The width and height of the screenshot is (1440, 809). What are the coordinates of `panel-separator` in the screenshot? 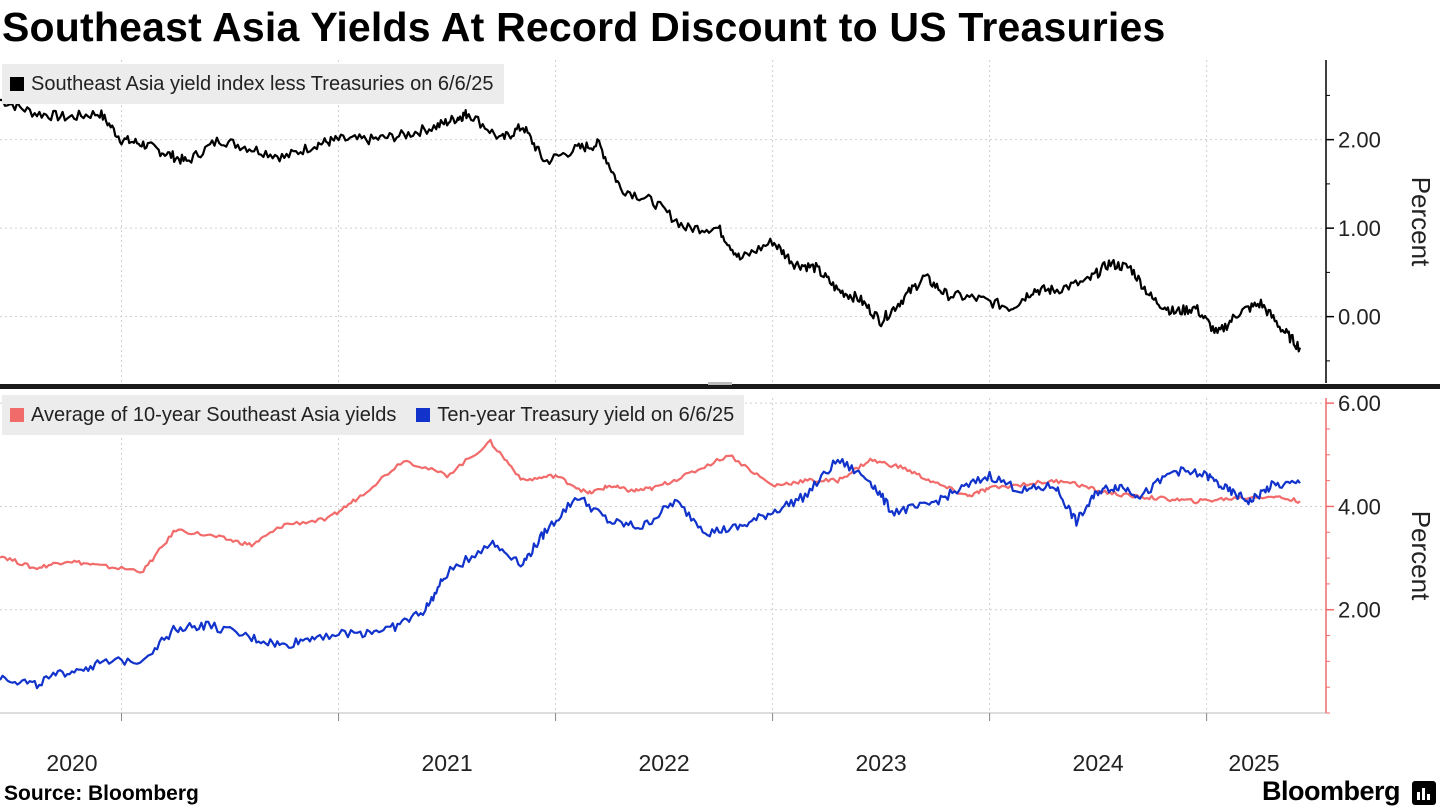 It's located at (720, 386).